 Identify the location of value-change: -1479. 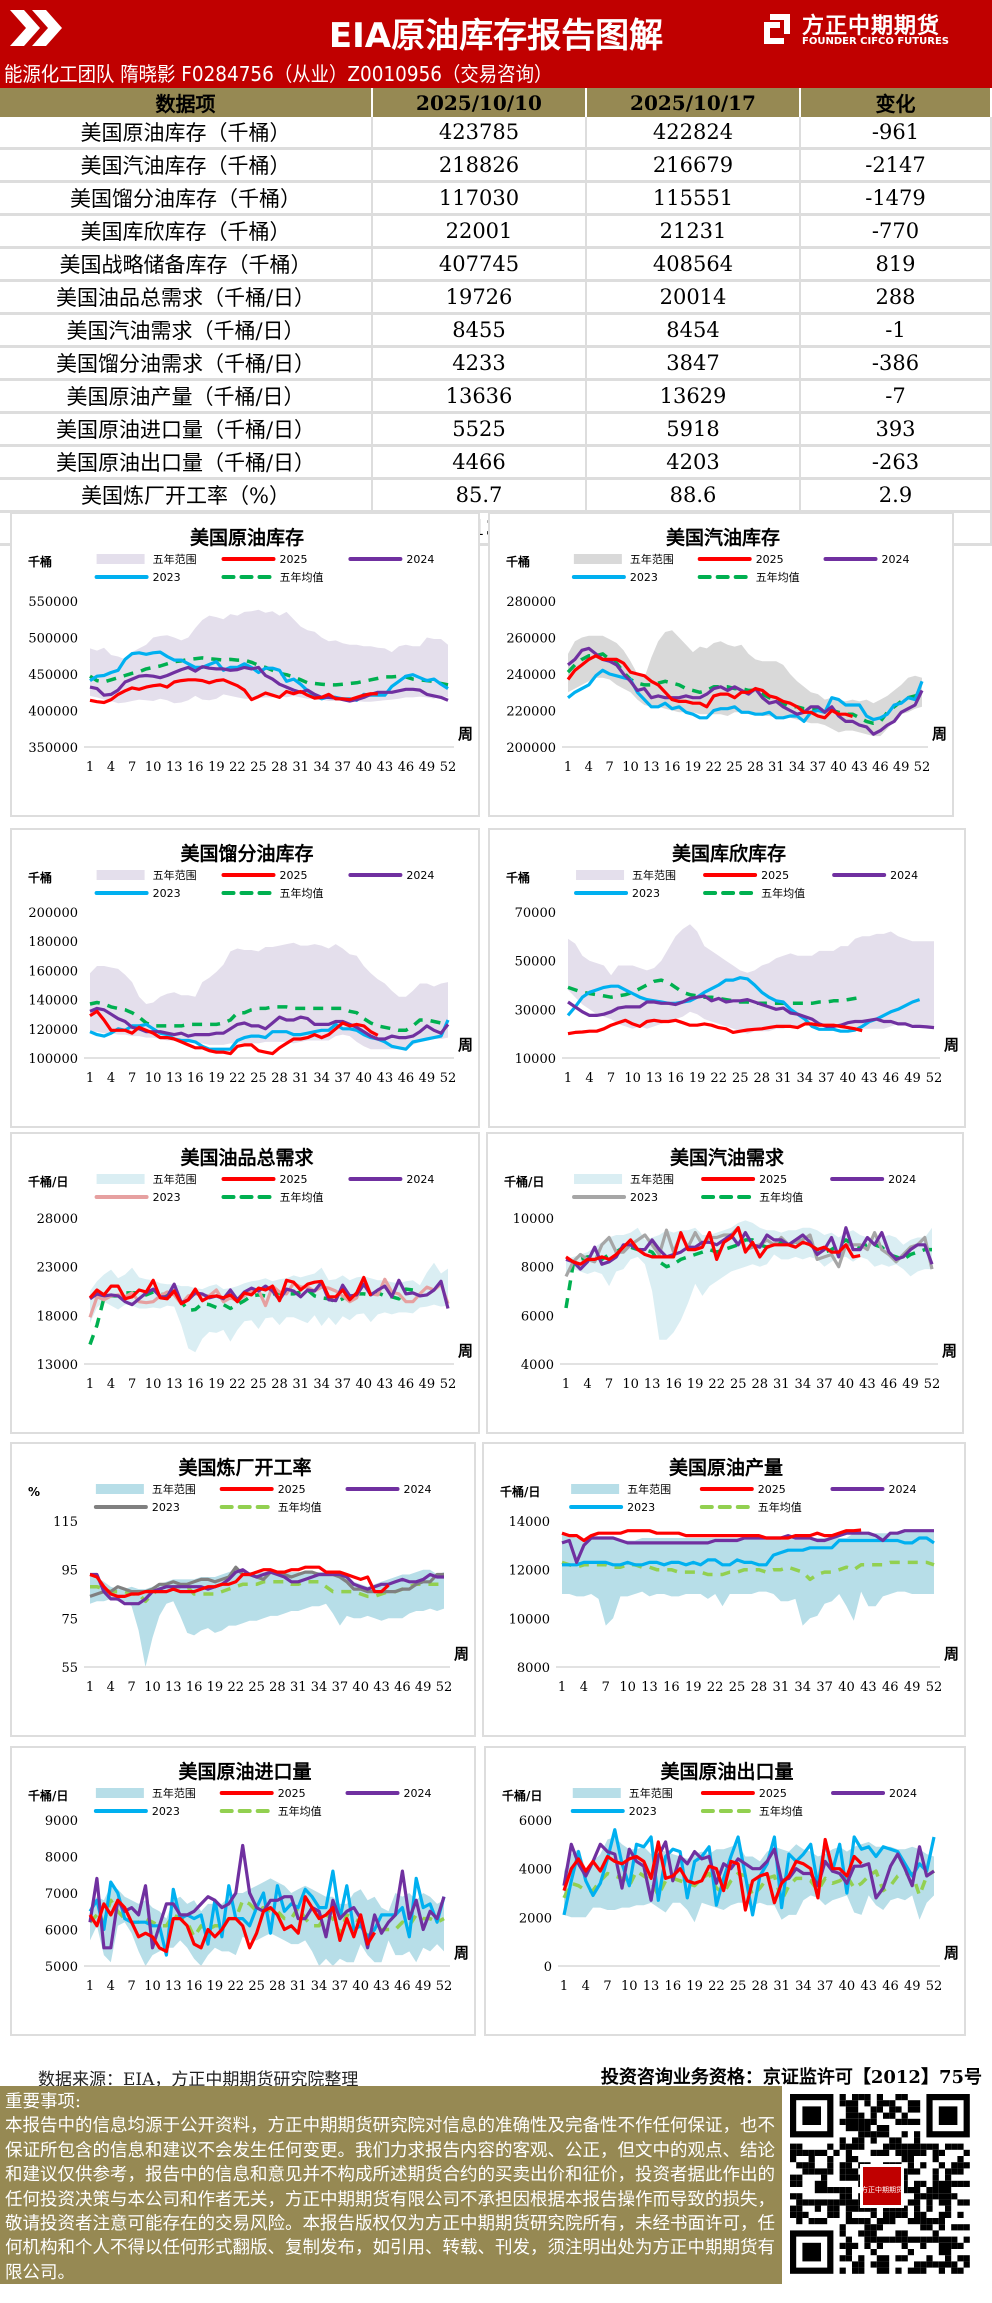
(896, 198).